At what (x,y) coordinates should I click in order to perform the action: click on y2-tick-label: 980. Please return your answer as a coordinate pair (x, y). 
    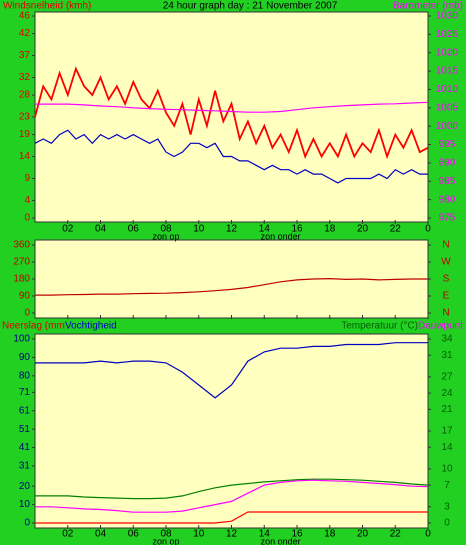
    Looking at the image, I should click on (447, 199).